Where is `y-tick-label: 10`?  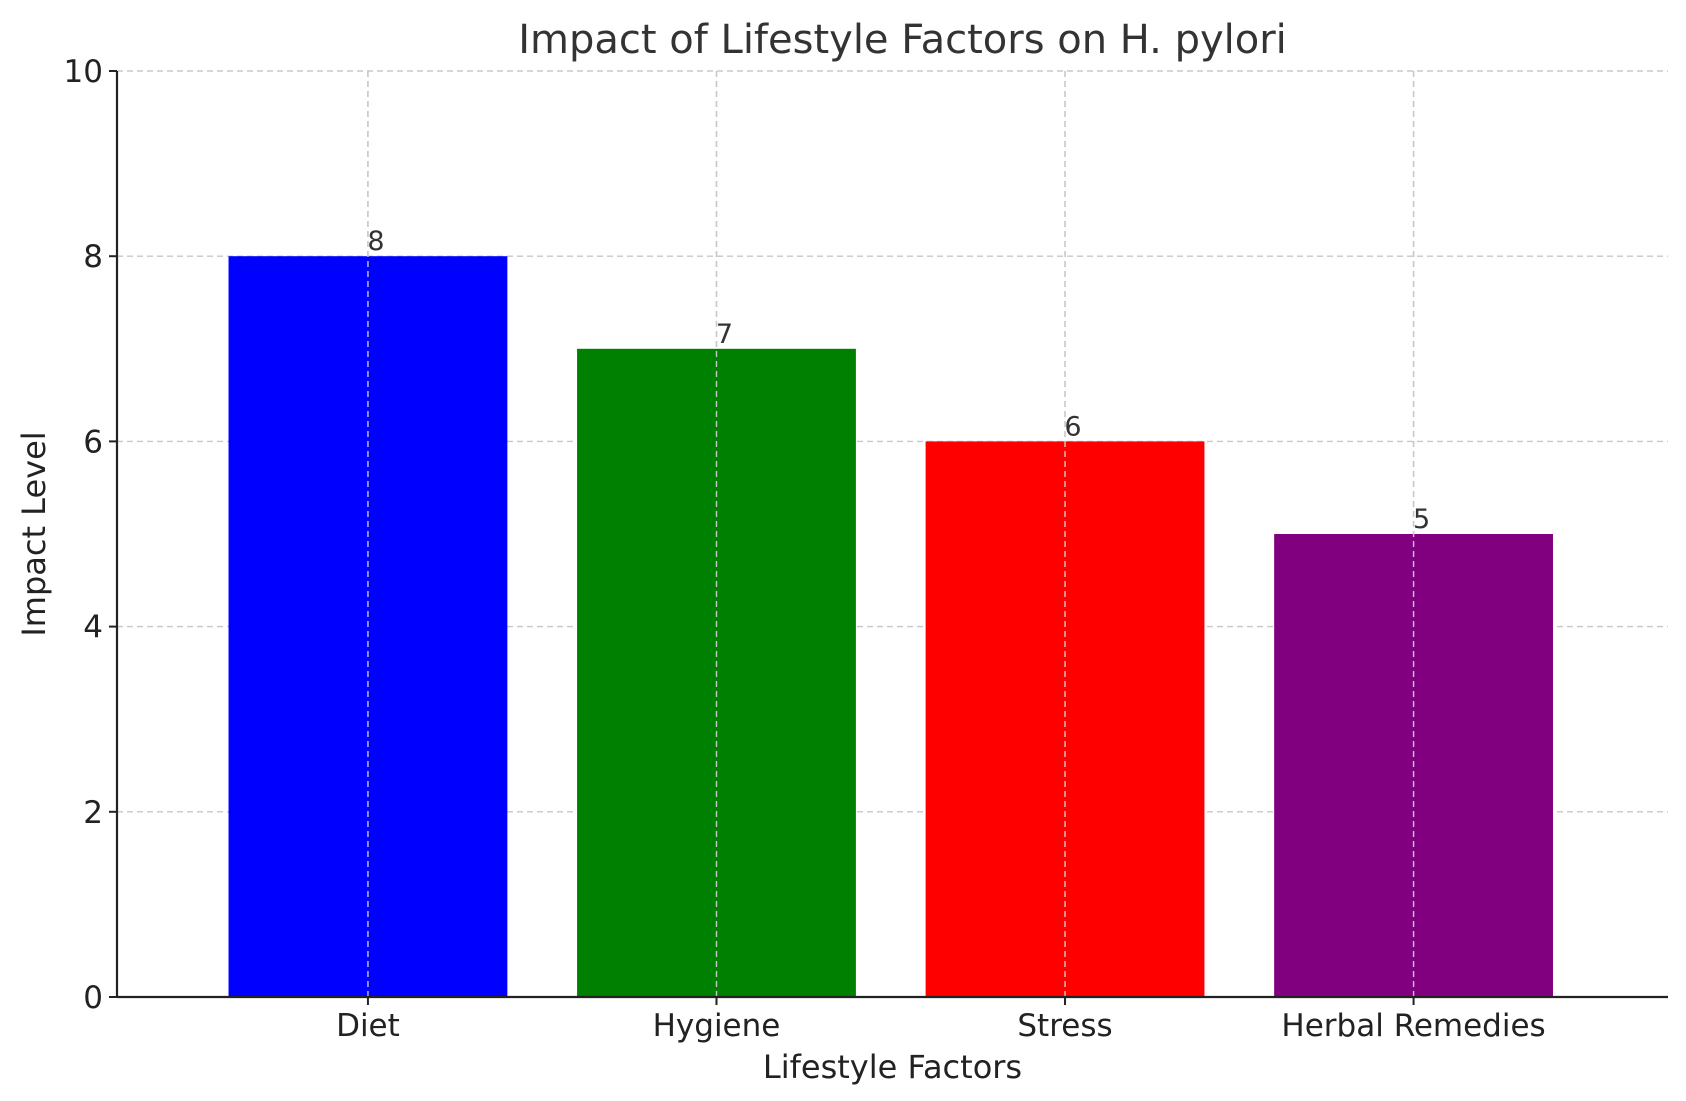 y-tick-label: 10 is located at coordinates (83, 72).